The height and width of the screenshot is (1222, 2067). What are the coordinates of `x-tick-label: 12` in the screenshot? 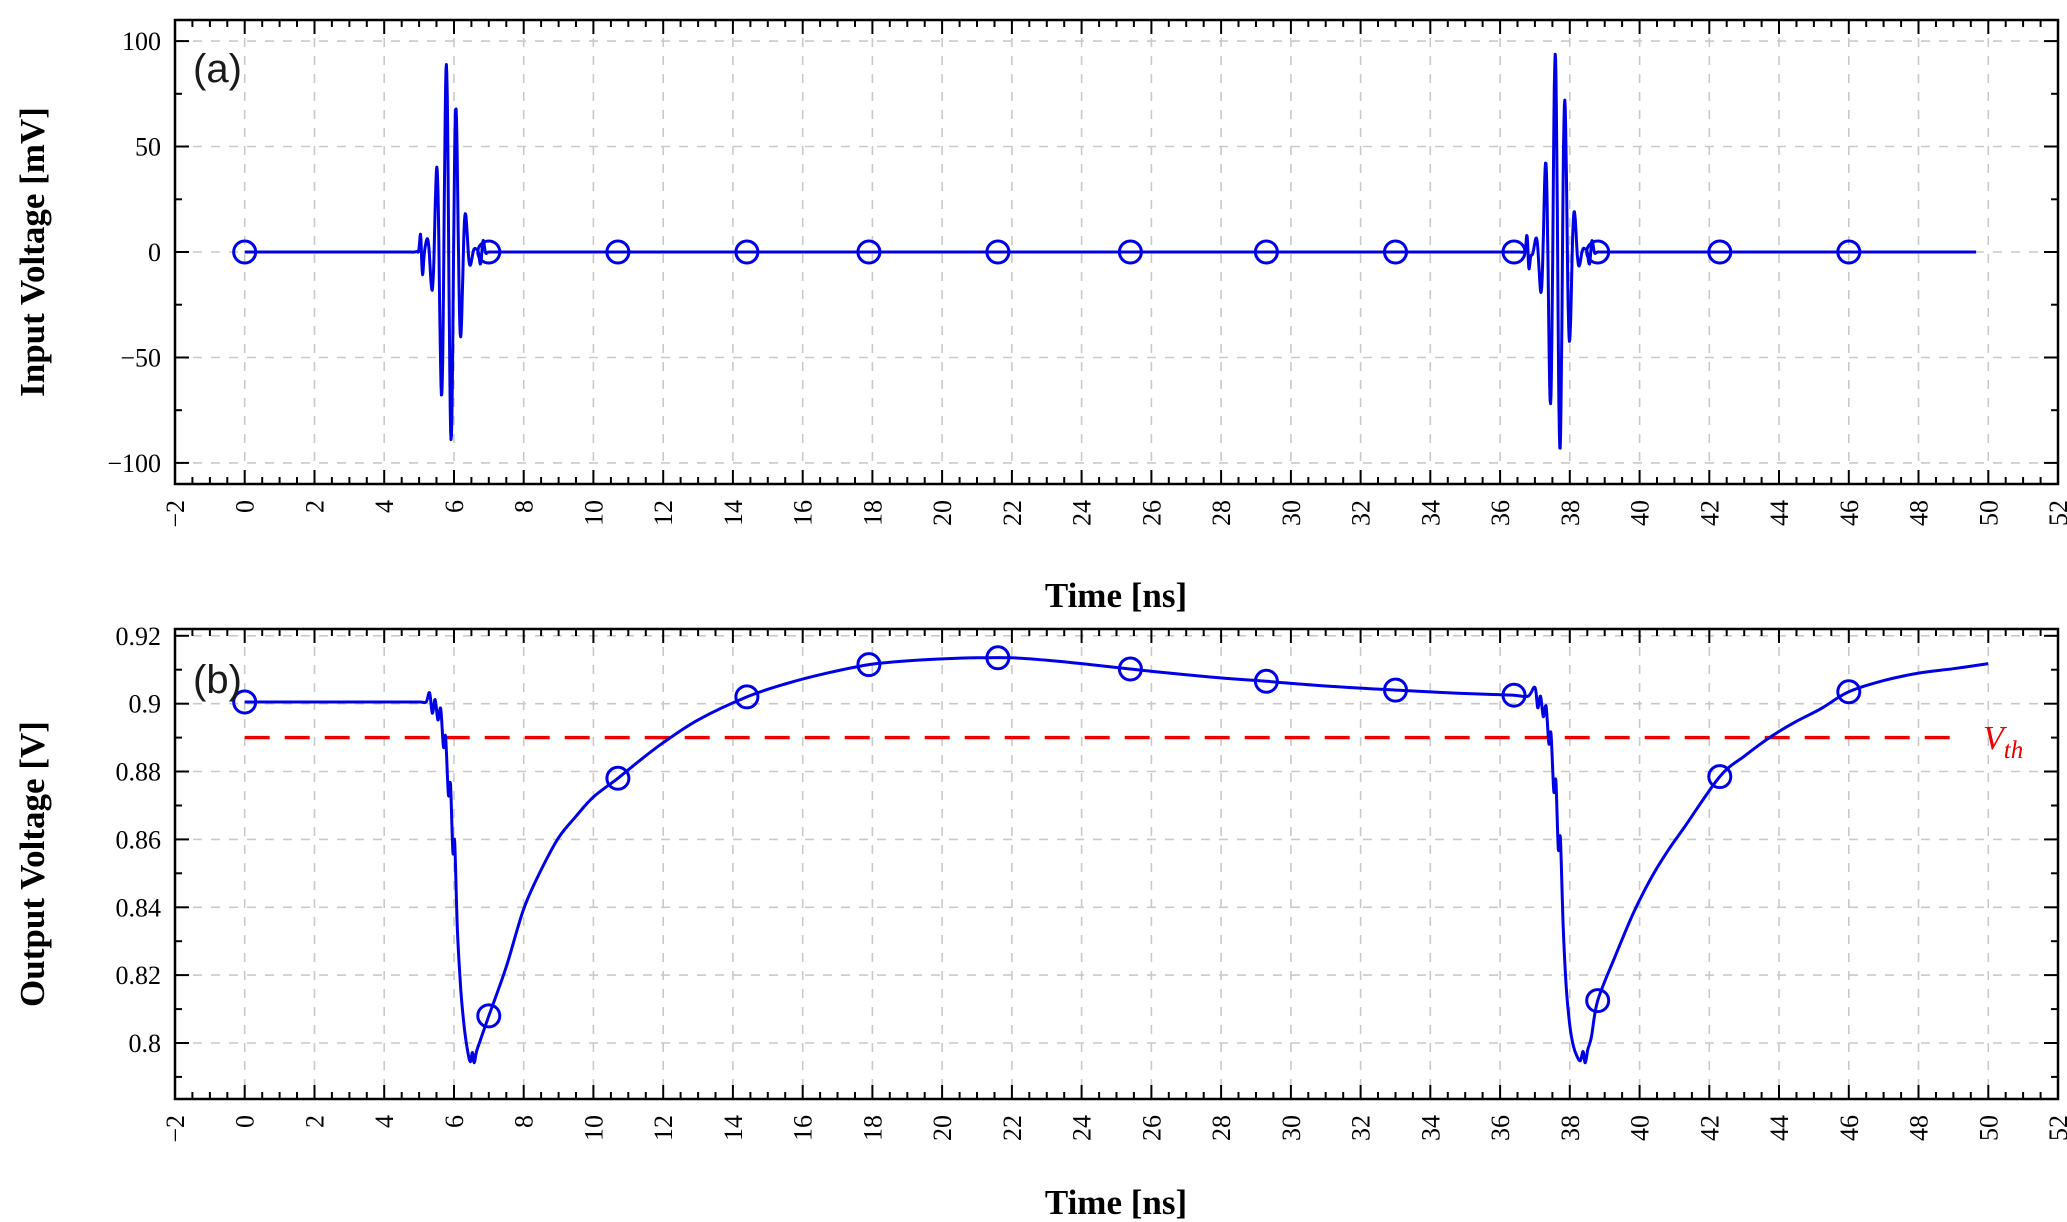 It's located at (663, 513).